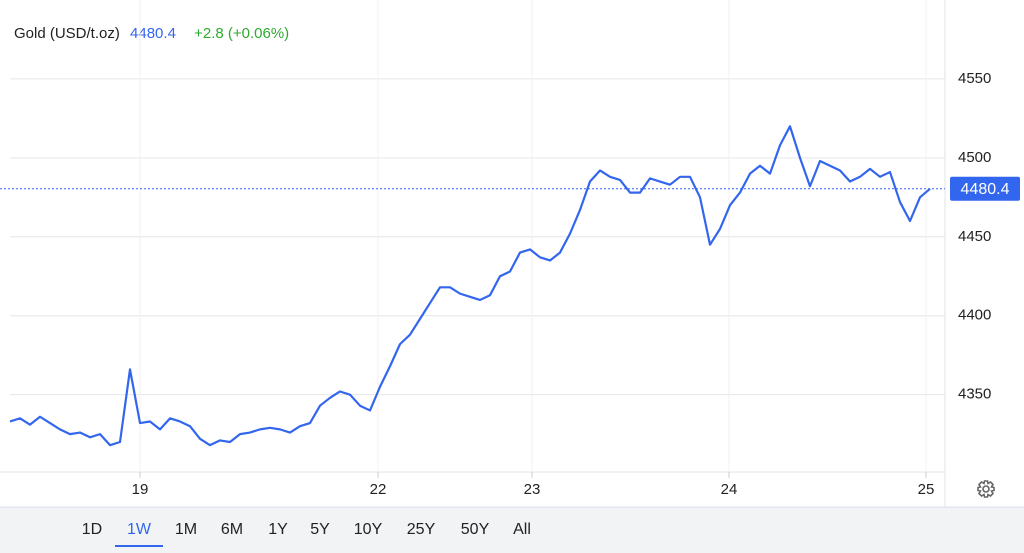  Describe the element at coordinates (421, 529) in the screenshot. I see `range-button: 25Y` at that location.